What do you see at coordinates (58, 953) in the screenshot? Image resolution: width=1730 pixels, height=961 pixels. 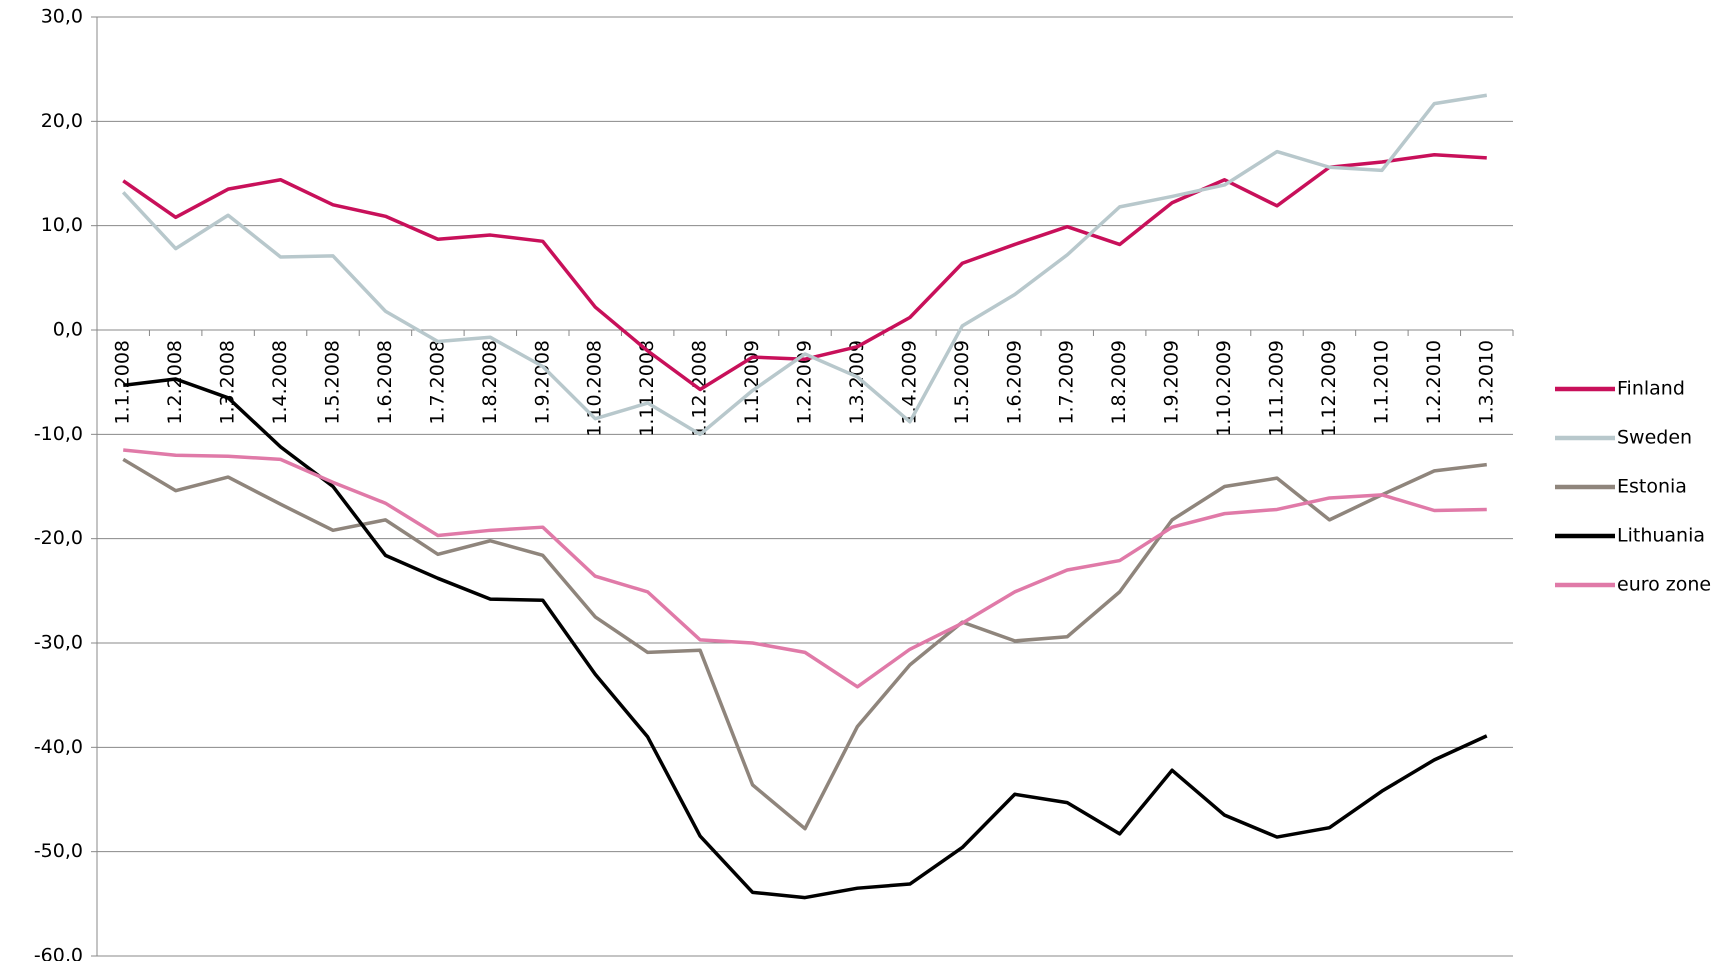 I see `y-tick-label: -60,0` at bounding box center [58, 953].